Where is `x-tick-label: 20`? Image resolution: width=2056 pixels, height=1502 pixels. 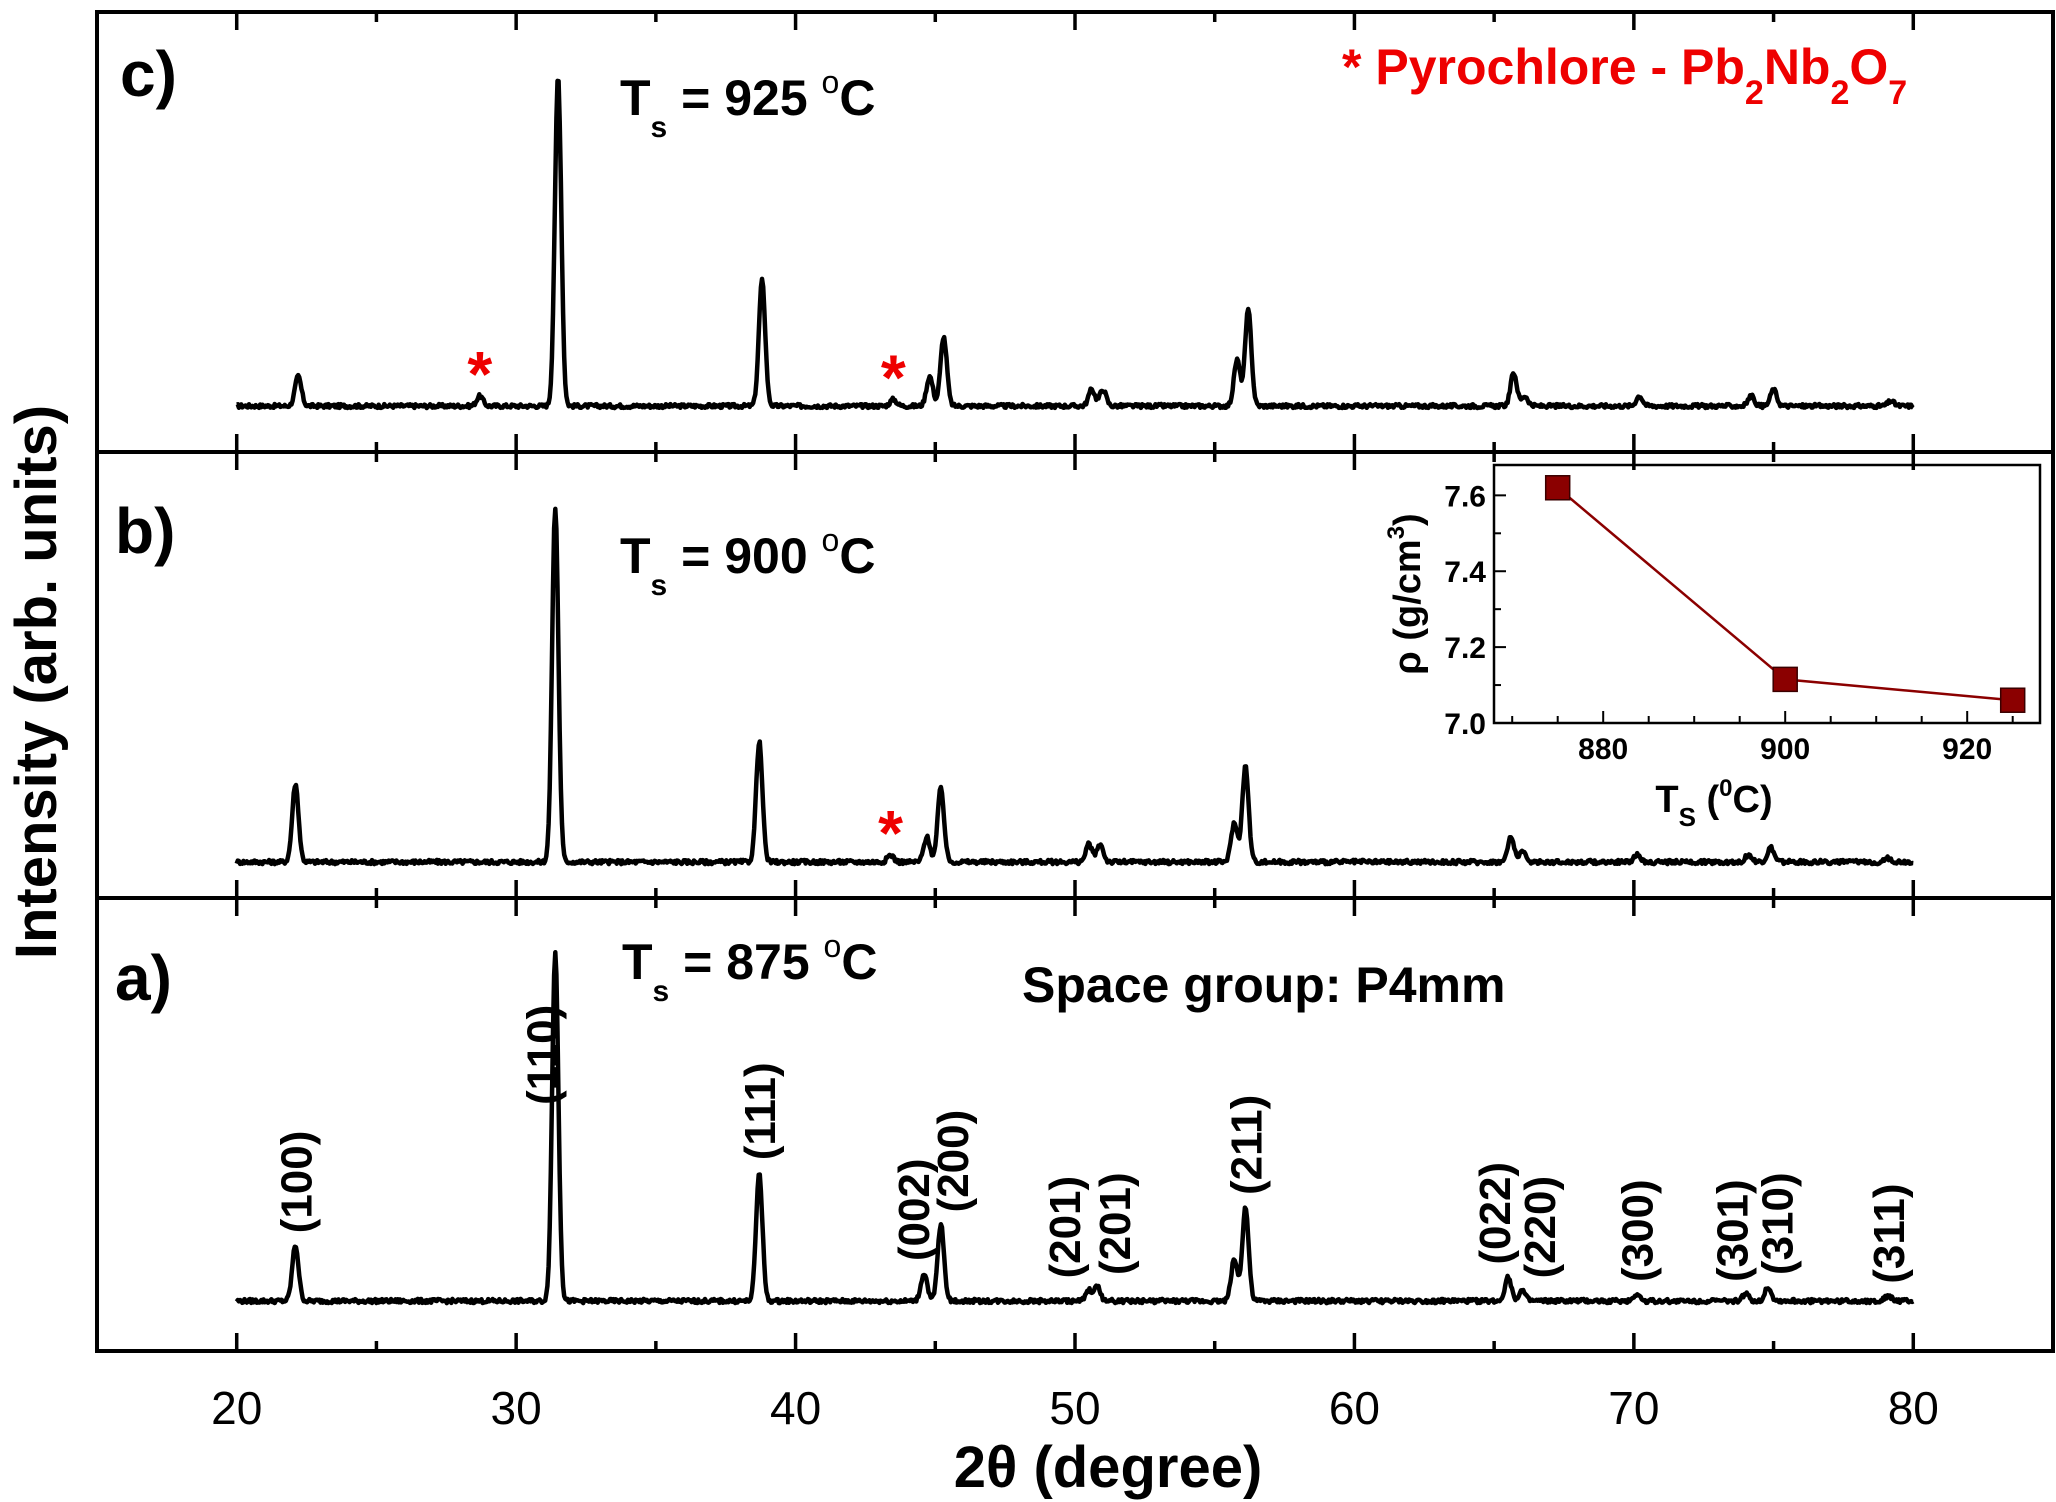 x-tick-label: 20 is located at coordinates (236, 1408).